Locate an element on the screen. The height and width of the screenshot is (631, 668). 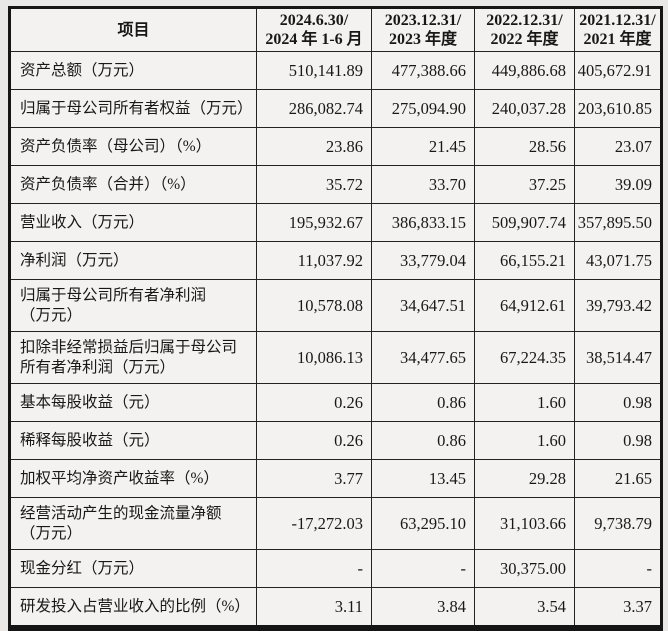
cell-value: 9,738.79 is located at coordinates (618, 523).